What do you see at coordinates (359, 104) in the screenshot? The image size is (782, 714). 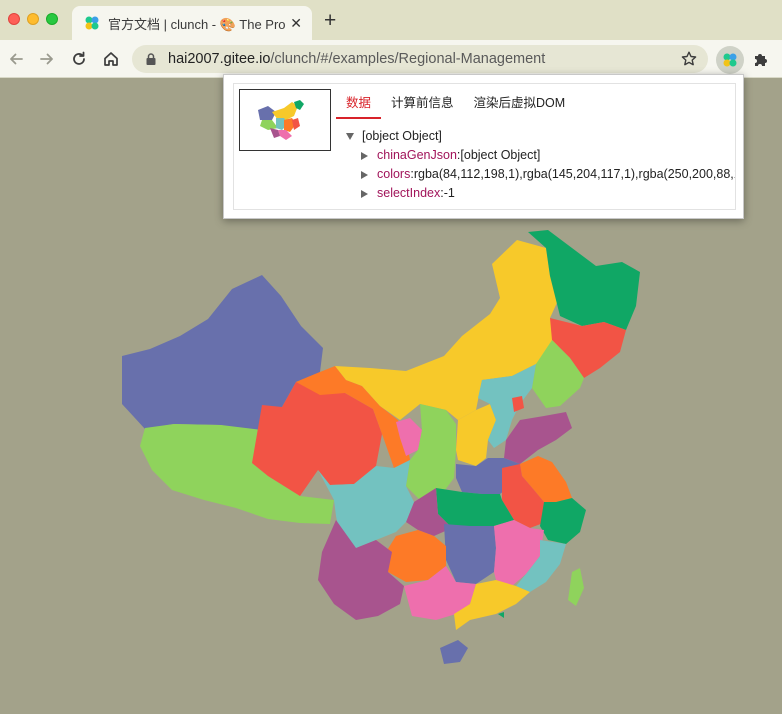 I see `tab-data: 数据` at bounding box center [359, 104].